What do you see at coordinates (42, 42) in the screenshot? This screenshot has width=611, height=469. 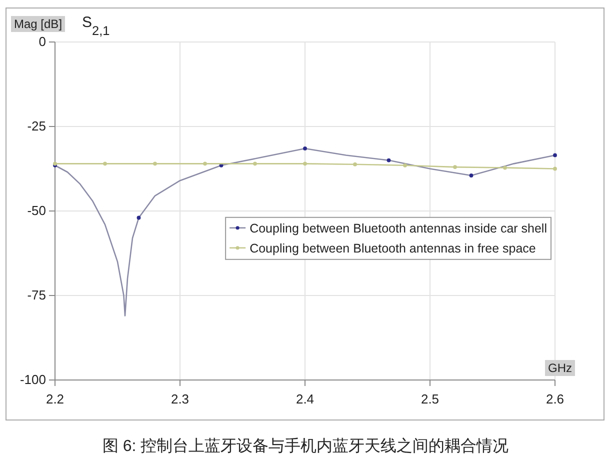 I see `y-tick-label: 0` at bounding box center [42, 42].